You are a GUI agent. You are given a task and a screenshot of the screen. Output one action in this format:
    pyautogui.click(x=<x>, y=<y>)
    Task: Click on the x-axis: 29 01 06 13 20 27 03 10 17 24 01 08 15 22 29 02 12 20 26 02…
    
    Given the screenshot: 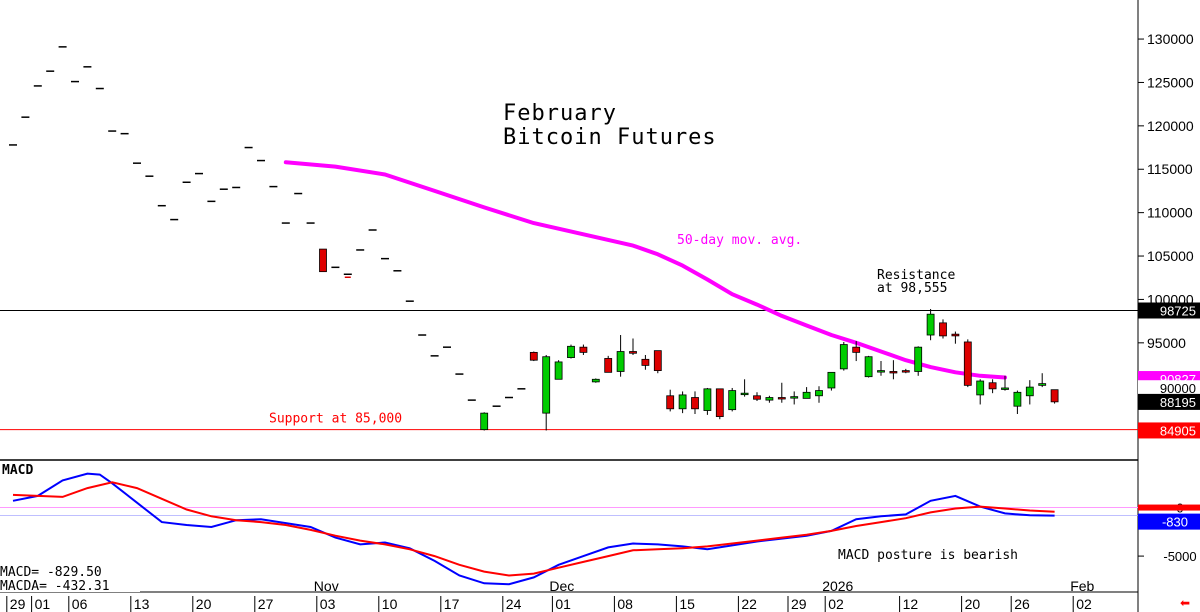 What is the action you would take?
    pyautogui.click(x=550, y=595)
    